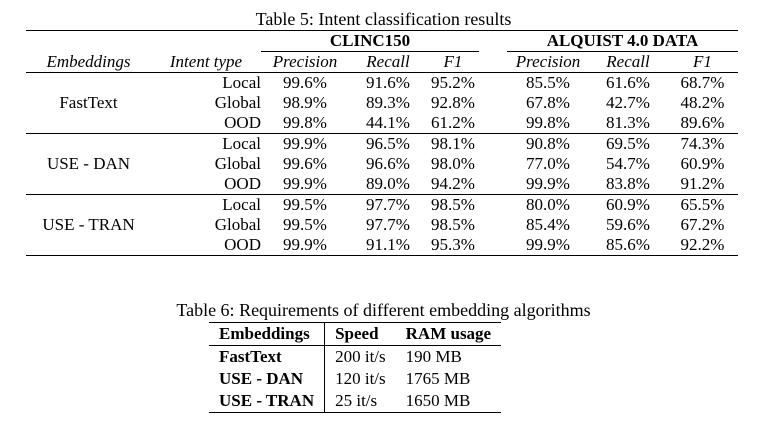 The width and height of the screenshot is (767, 425). I want to click on cell-value: 59.6%, so click(628, 224).